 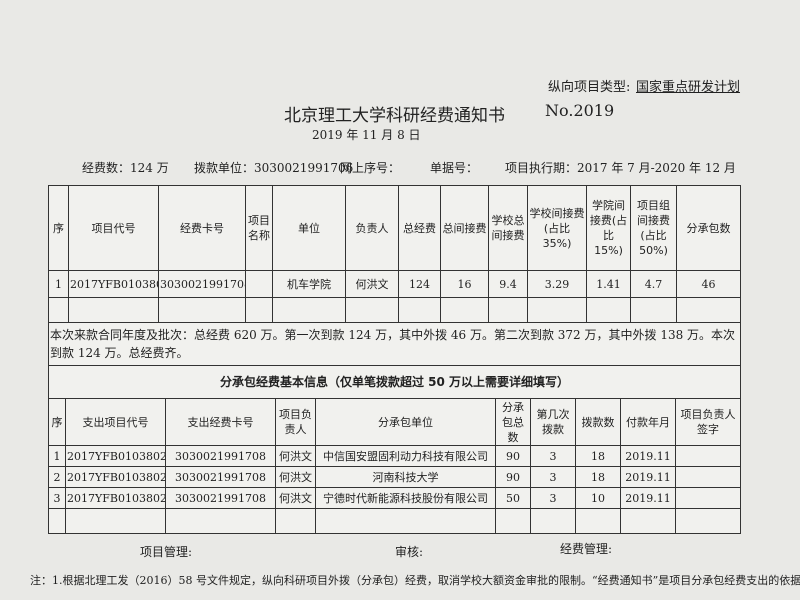 What do you see at coordinates (513, 422) in the screenshot?
I see `header-cell: 分承包总数` at bounding box center [513, 422].